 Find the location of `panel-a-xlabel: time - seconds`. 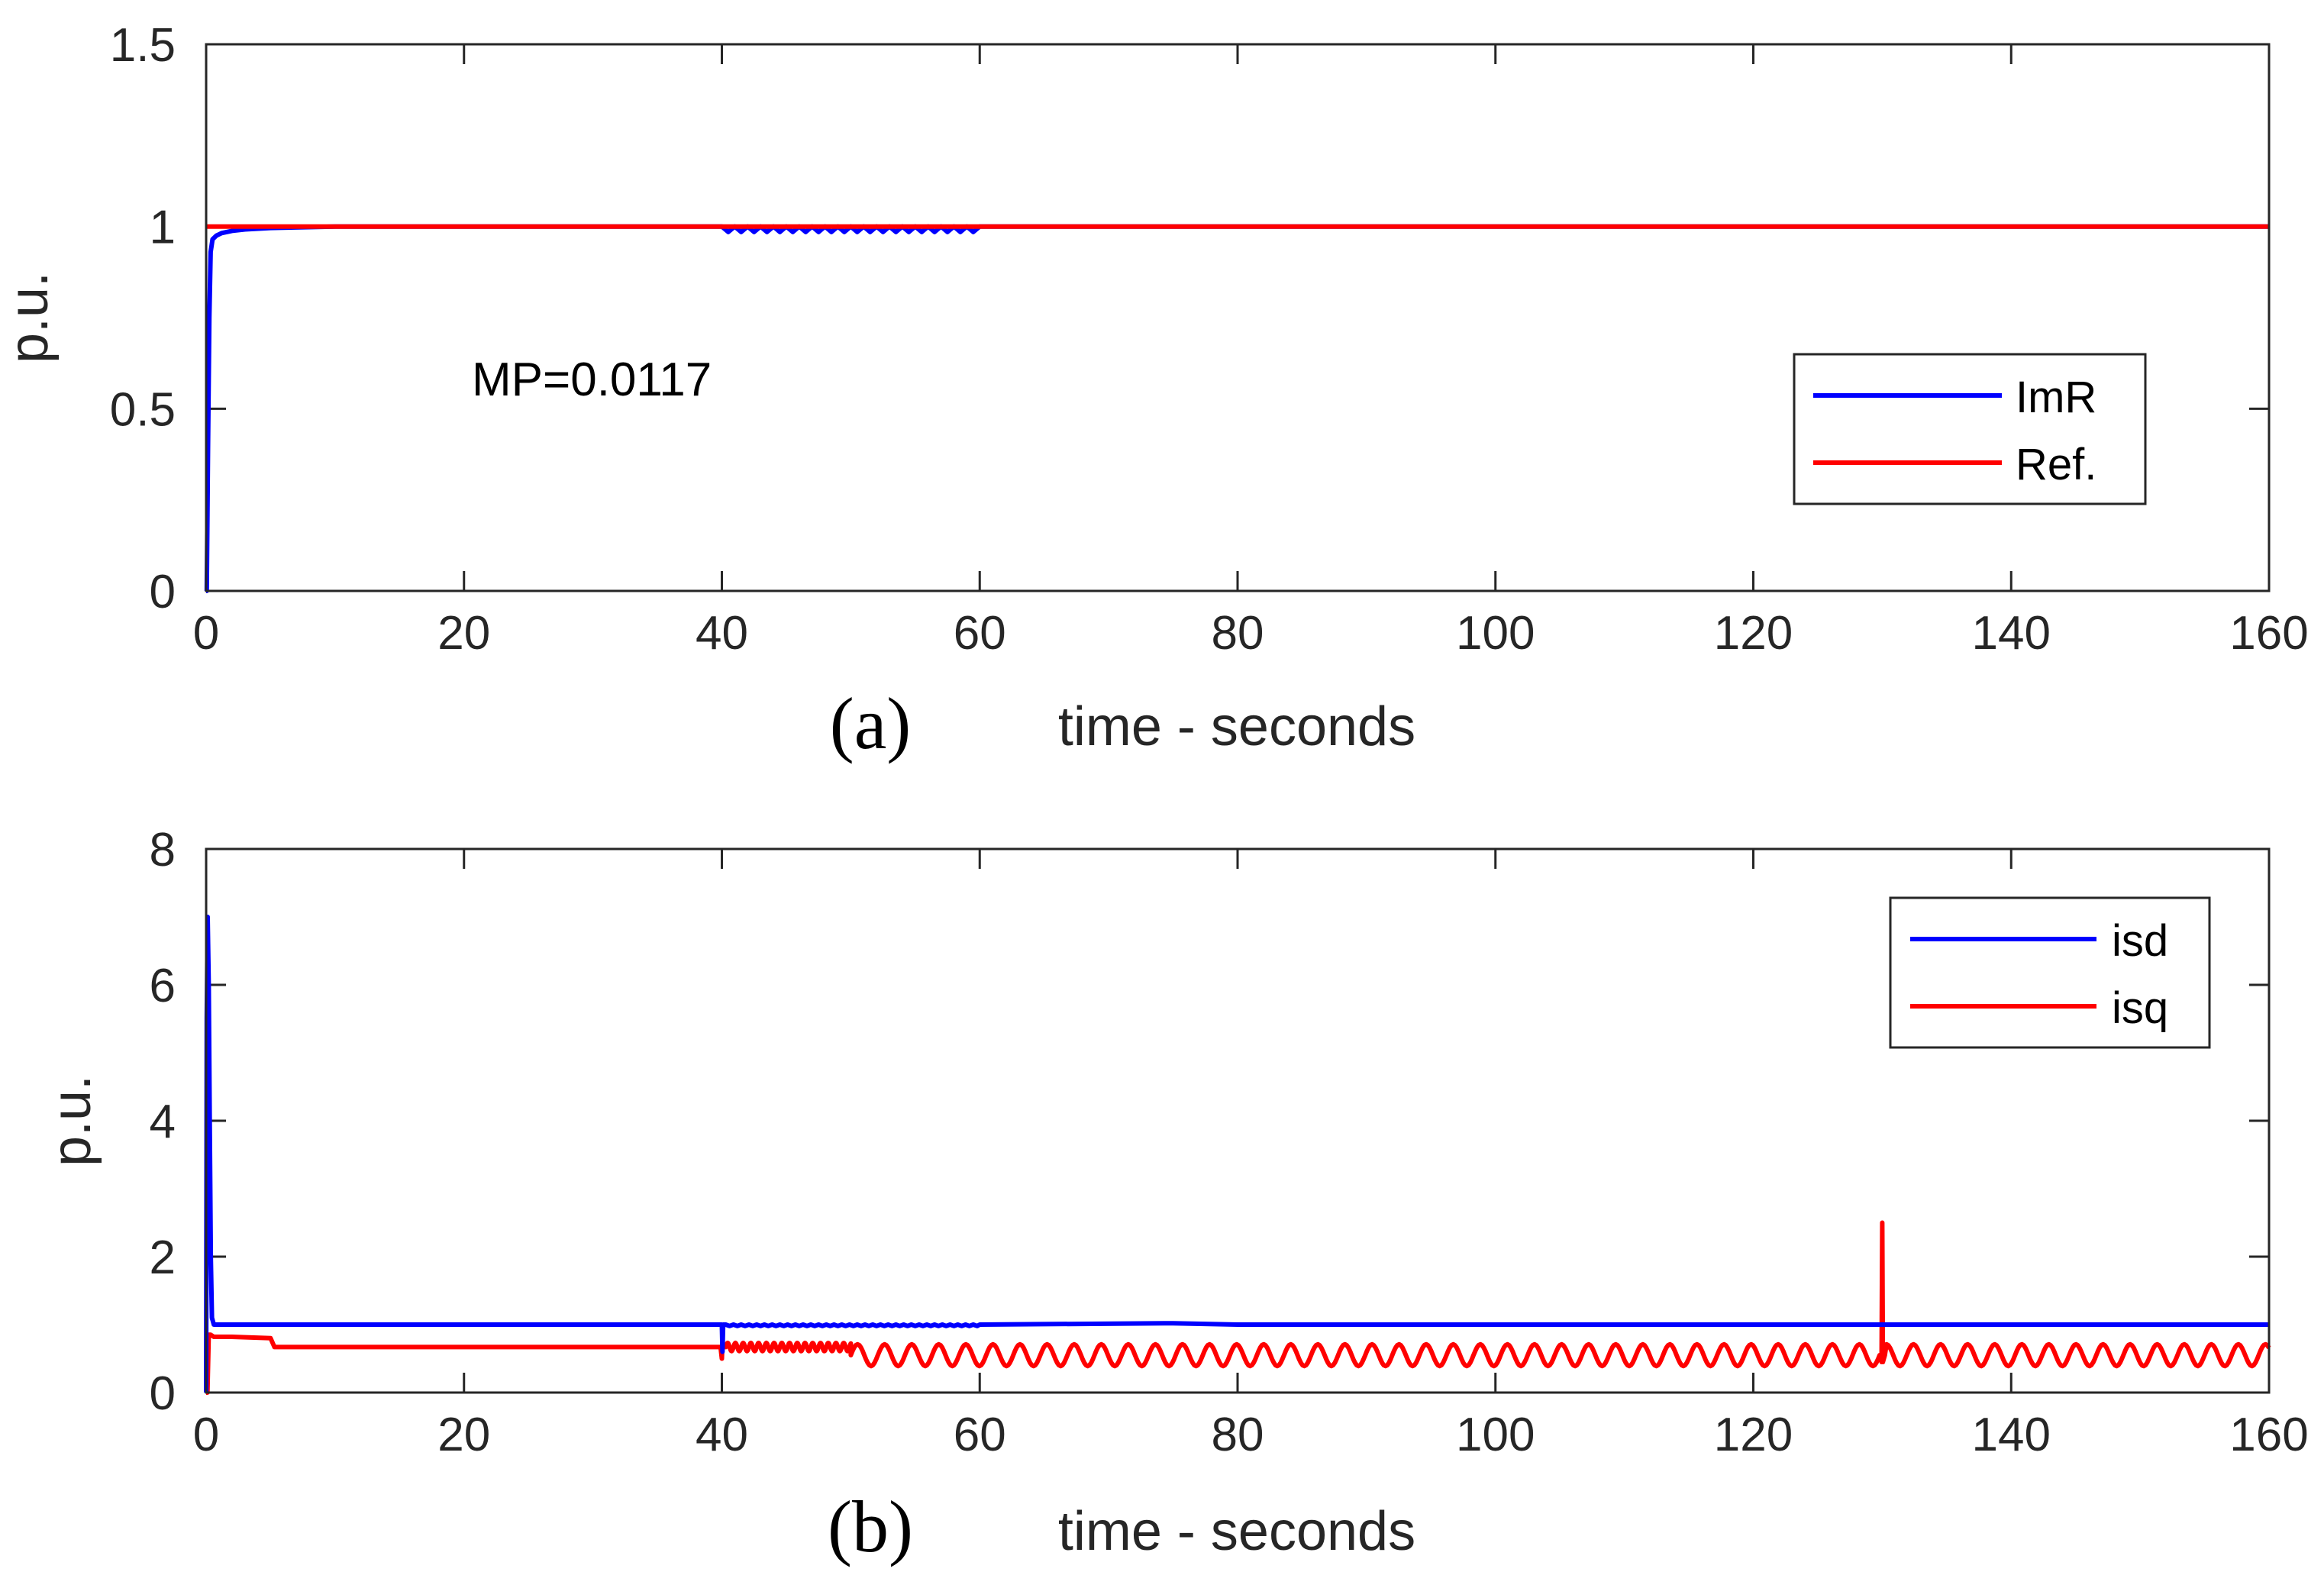

panel-a-xlabel: time - seconds is located at coordinates (1236, 726).